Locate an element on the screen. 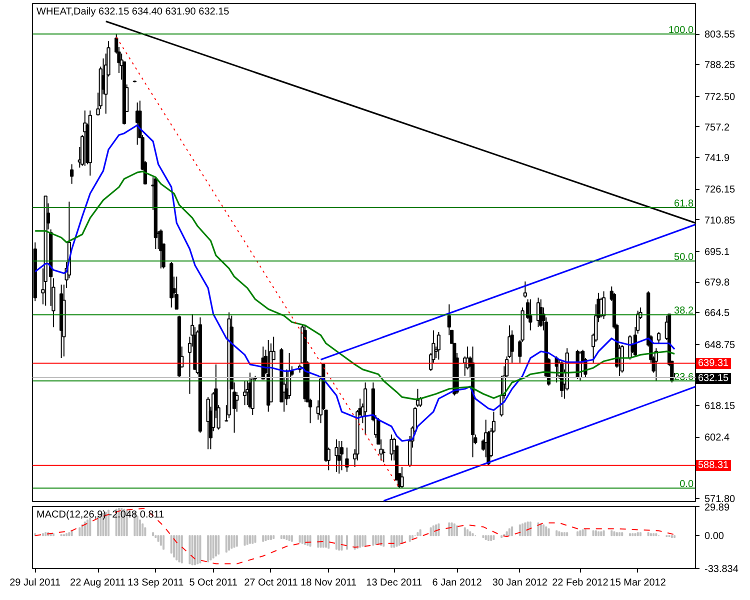 The image size is (750, 600). chart-title: WHEAT,Daily 632.15 634.40 631.90 632.15 is located at coordinates (133, 12).